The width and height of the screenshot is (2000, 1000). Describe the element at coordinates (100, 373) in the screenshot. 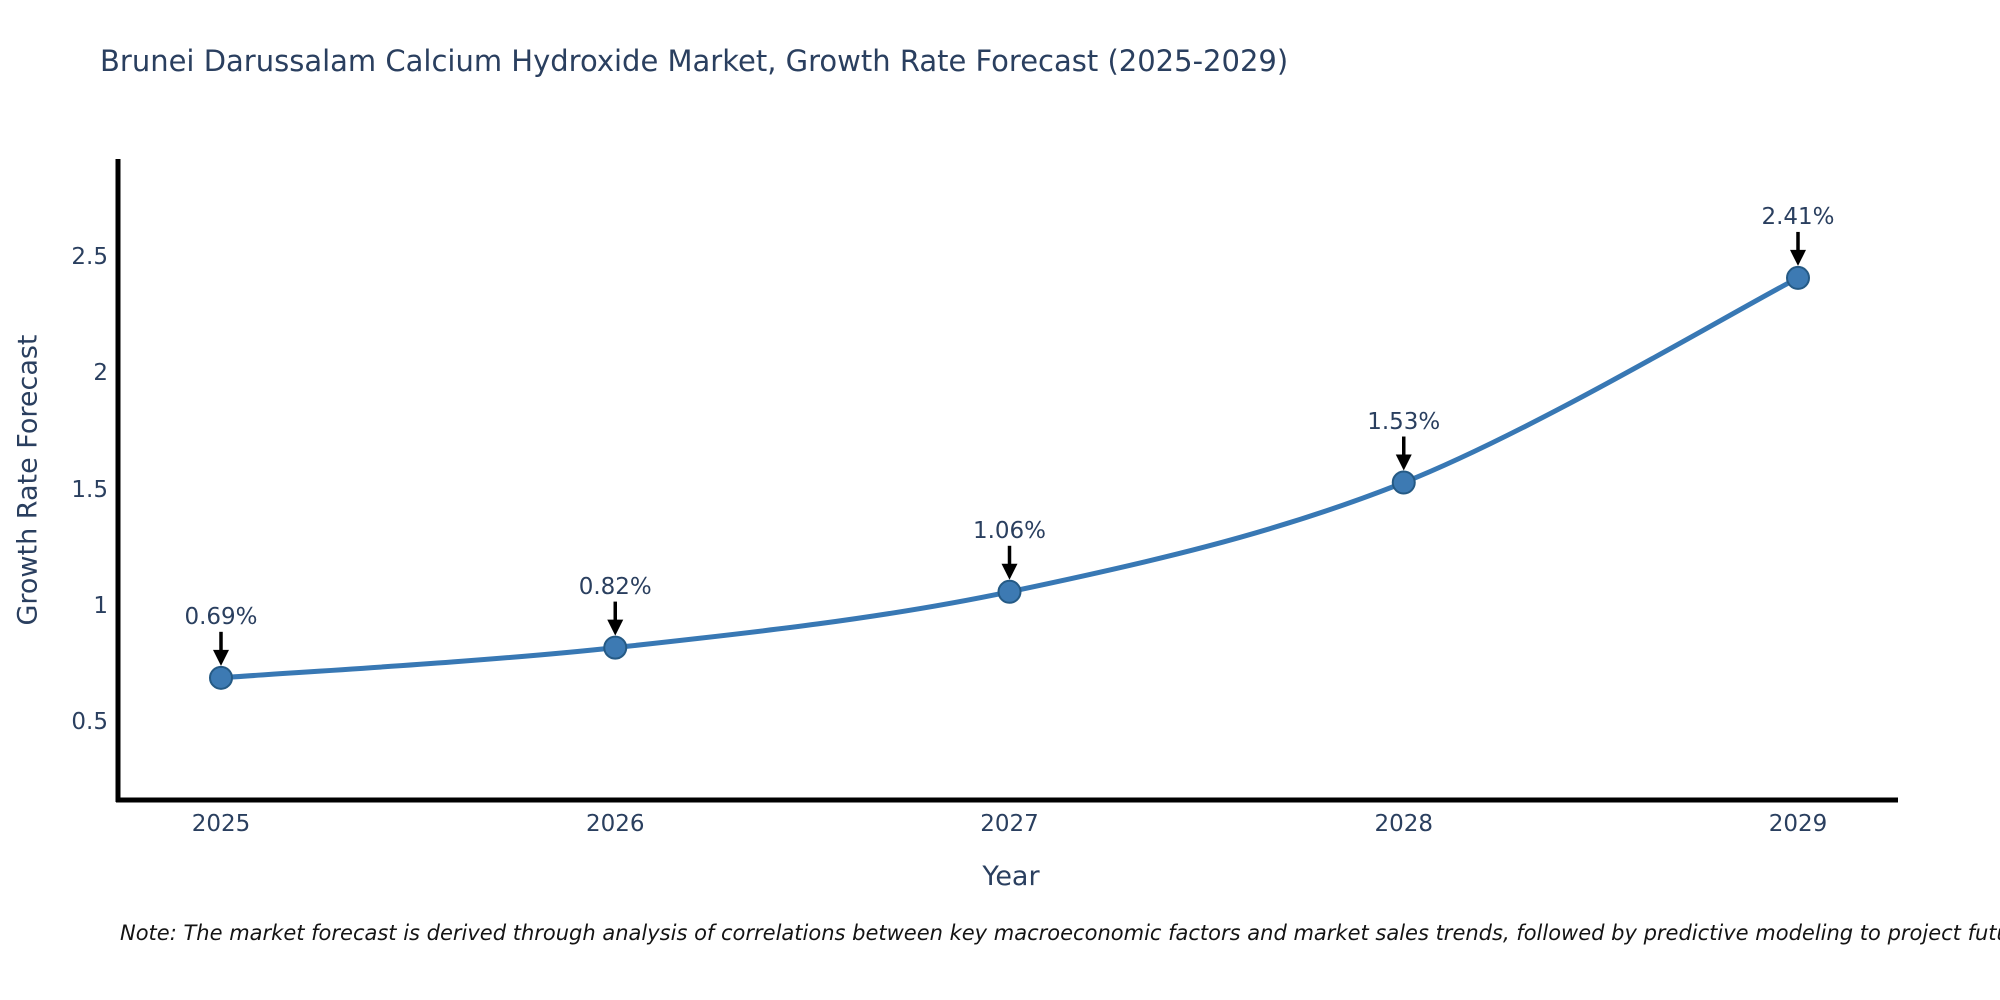

I see `y-tick-label: 2` at that location.